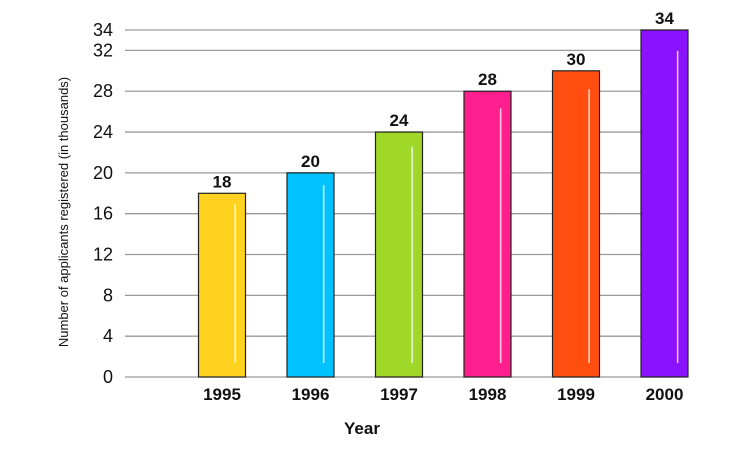 Image resolution: width=750 pixels, height=470 pixels. Describe the element at coordinates (487, 234) in the screenshot. I see `bar-1998` at that location.